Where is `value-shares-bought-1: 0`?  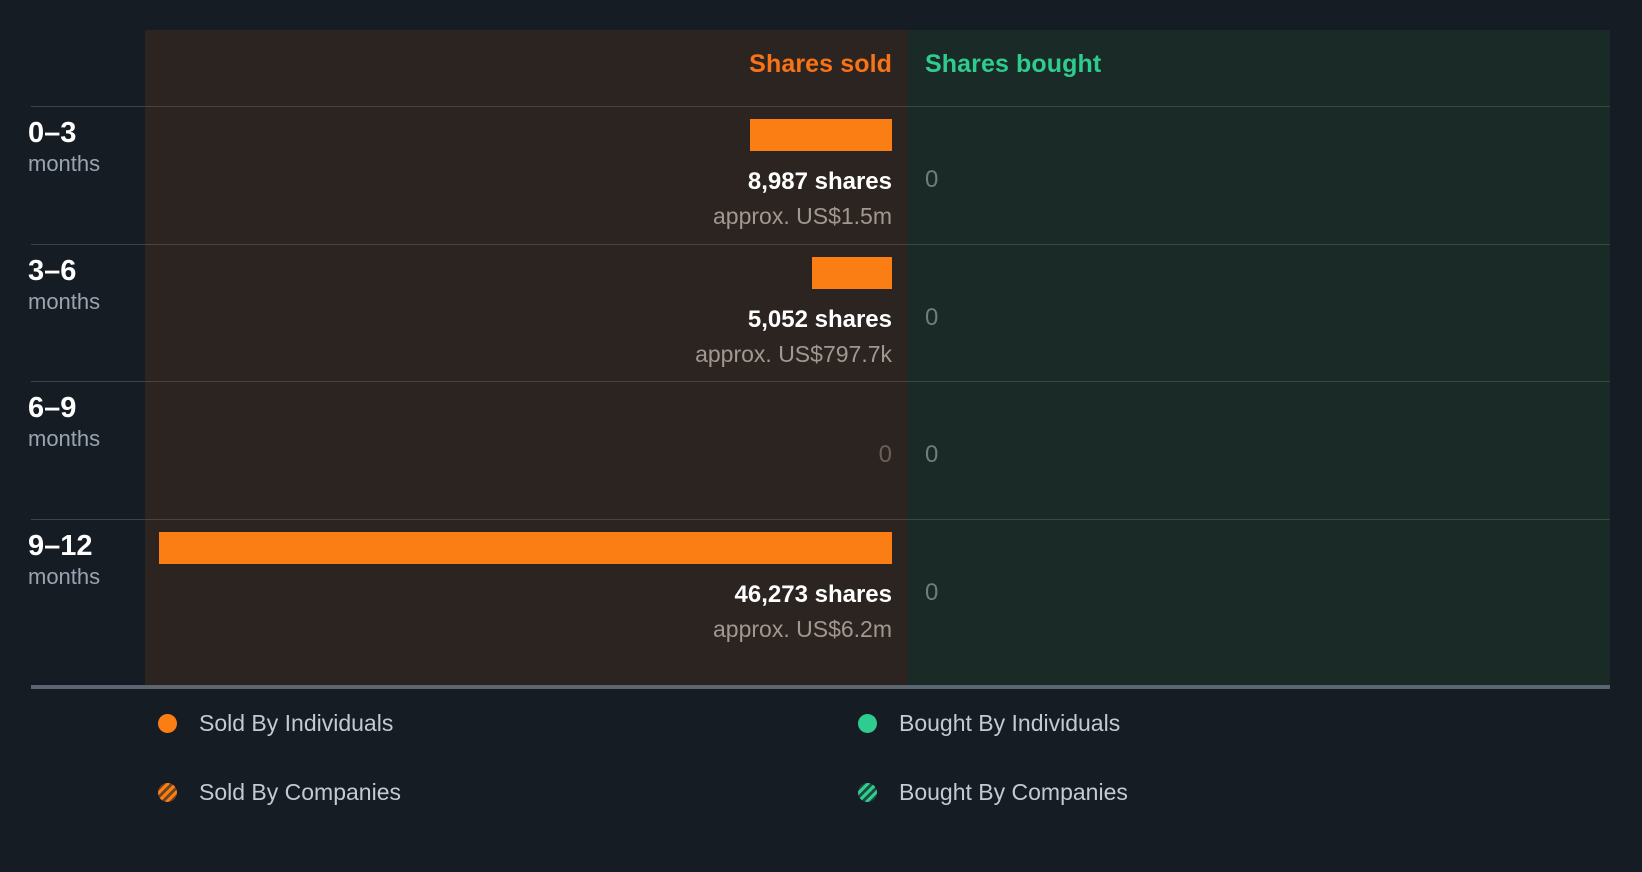 value-shares-bought-1: 0 is located at coordinates (932, 179).